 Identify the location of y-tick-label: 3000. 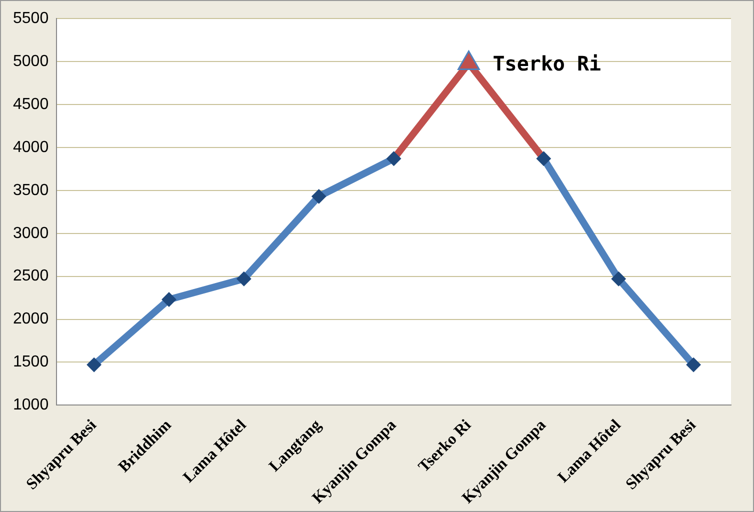
(31, 233).